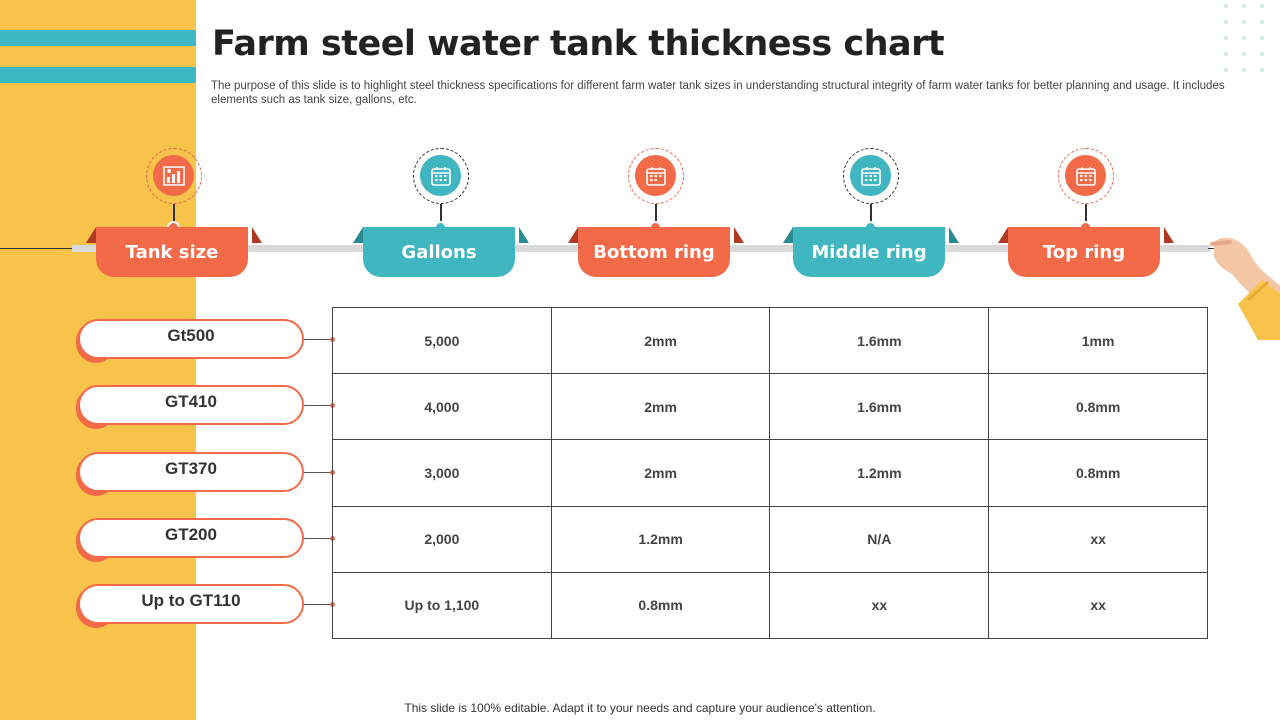 This screenshot has width=1280, height=720. What do you see at coordinates (656, 214) in the screenshot?
I see `header-bottom-ring: Bottom ring` at bounding box center [656, 214].